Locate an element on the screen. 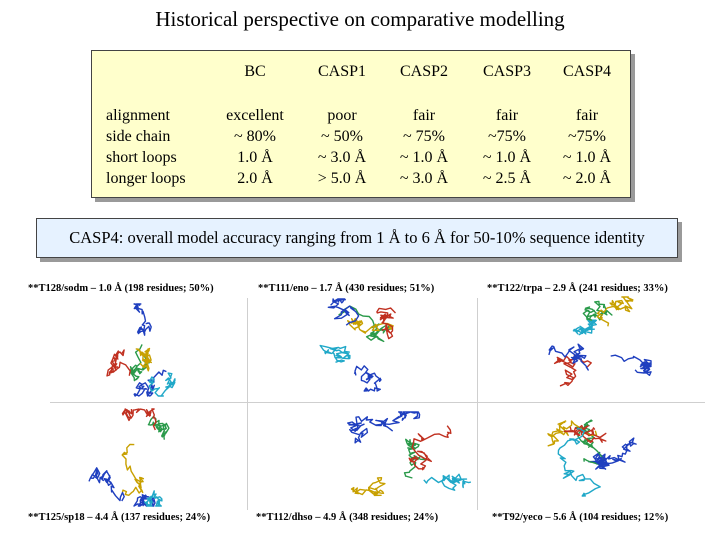 This screenshot has height=540, width=720. structure-image-t122 is located at coordinates (600, 341).